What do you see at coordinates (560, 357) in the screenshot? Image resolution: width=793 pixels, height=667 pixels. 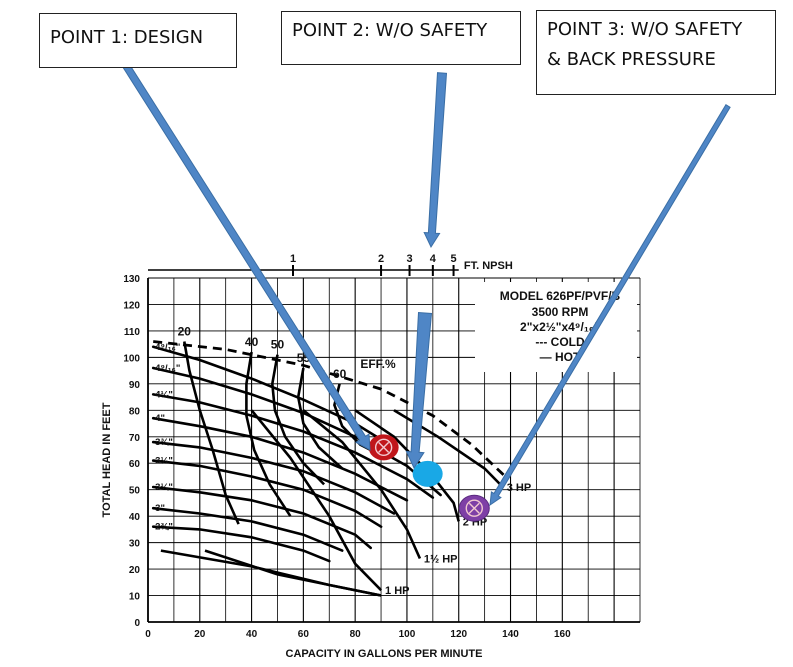 I see `info-box-line: — HOT` at bounding box center [560, 357].